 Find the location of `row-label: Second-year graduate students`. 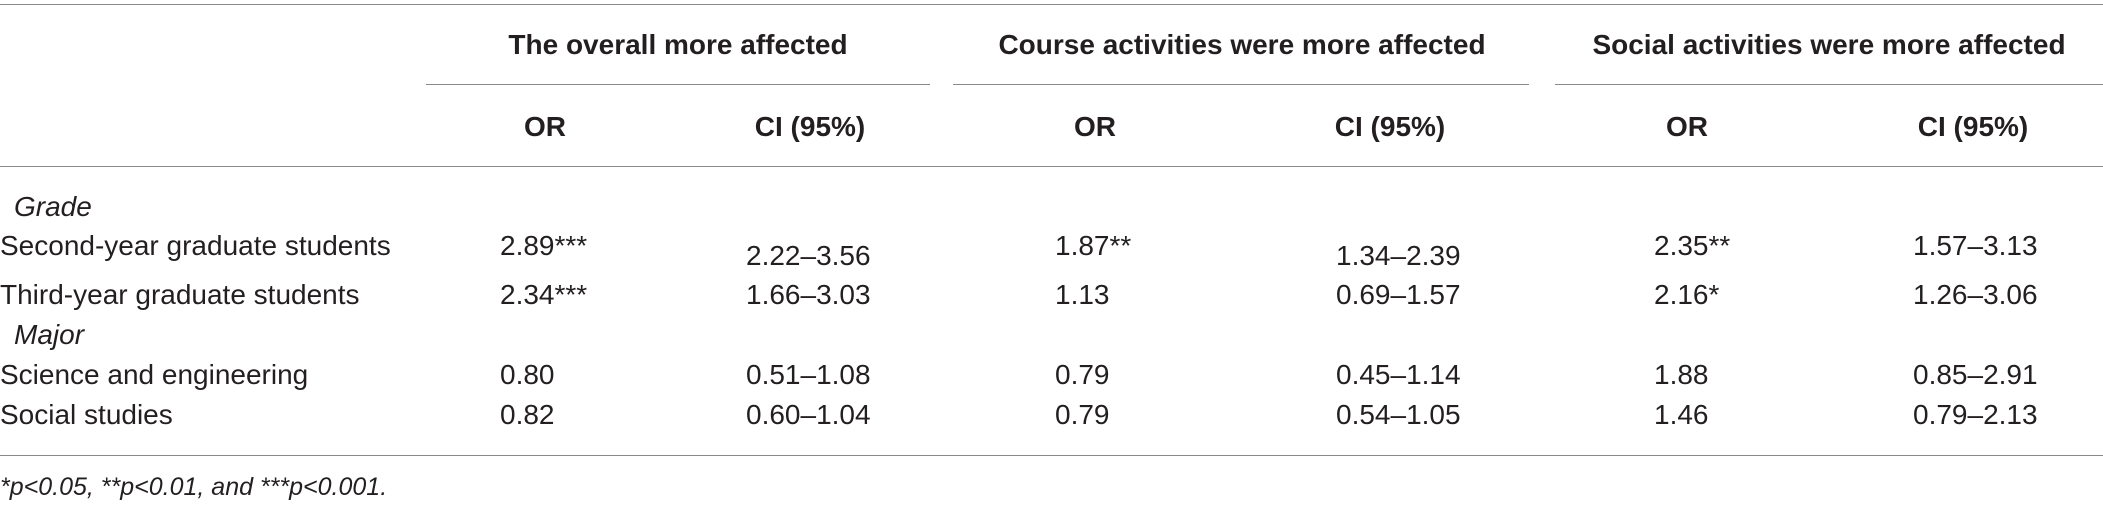

row-label: Second-year graduate students is located at coordinates (195, 245).